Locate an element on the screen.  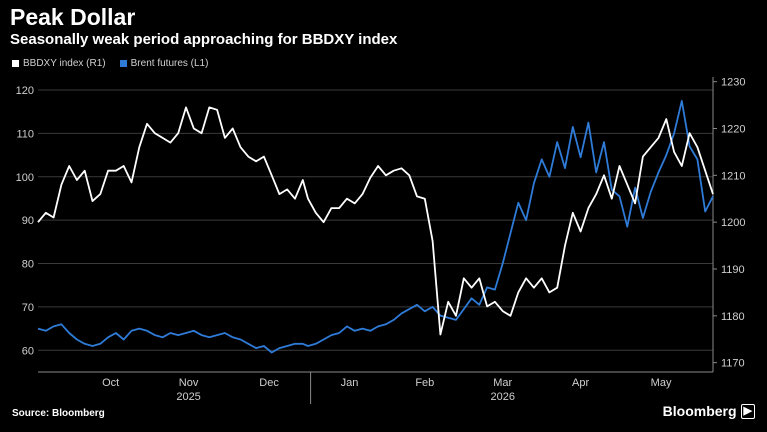
right-tick-label: 1190 is located at coordinates (733, 270).